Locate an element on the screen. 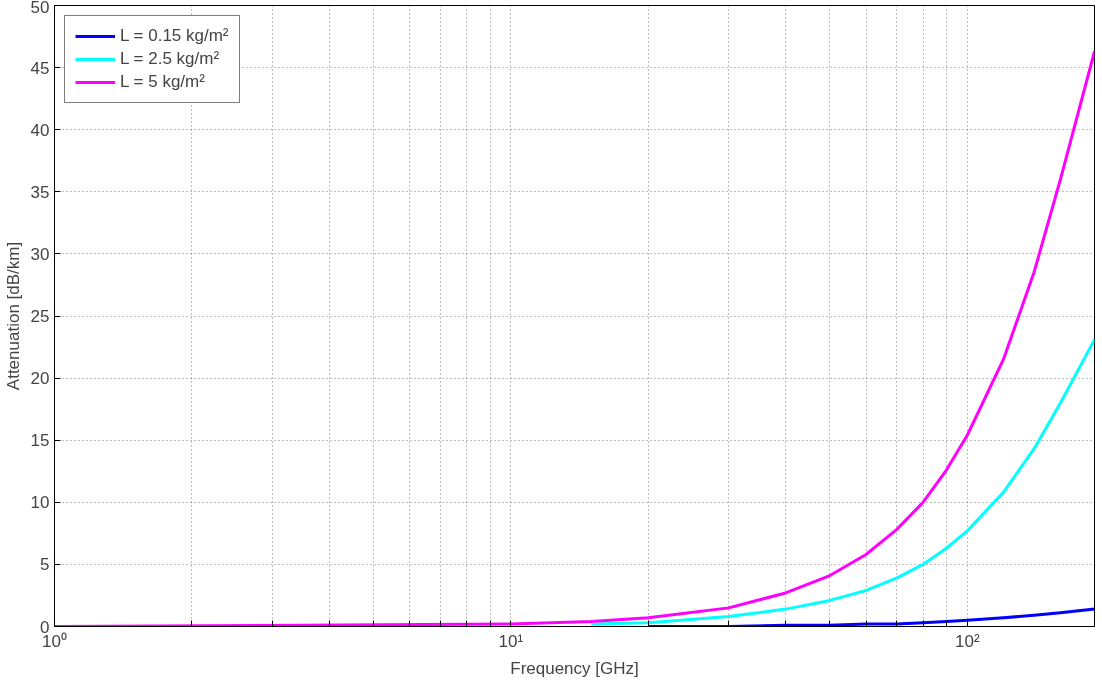 The width and height of the screenshot is (1102, 684). y-tick-label: 40 is located at coordinates (40, 130).